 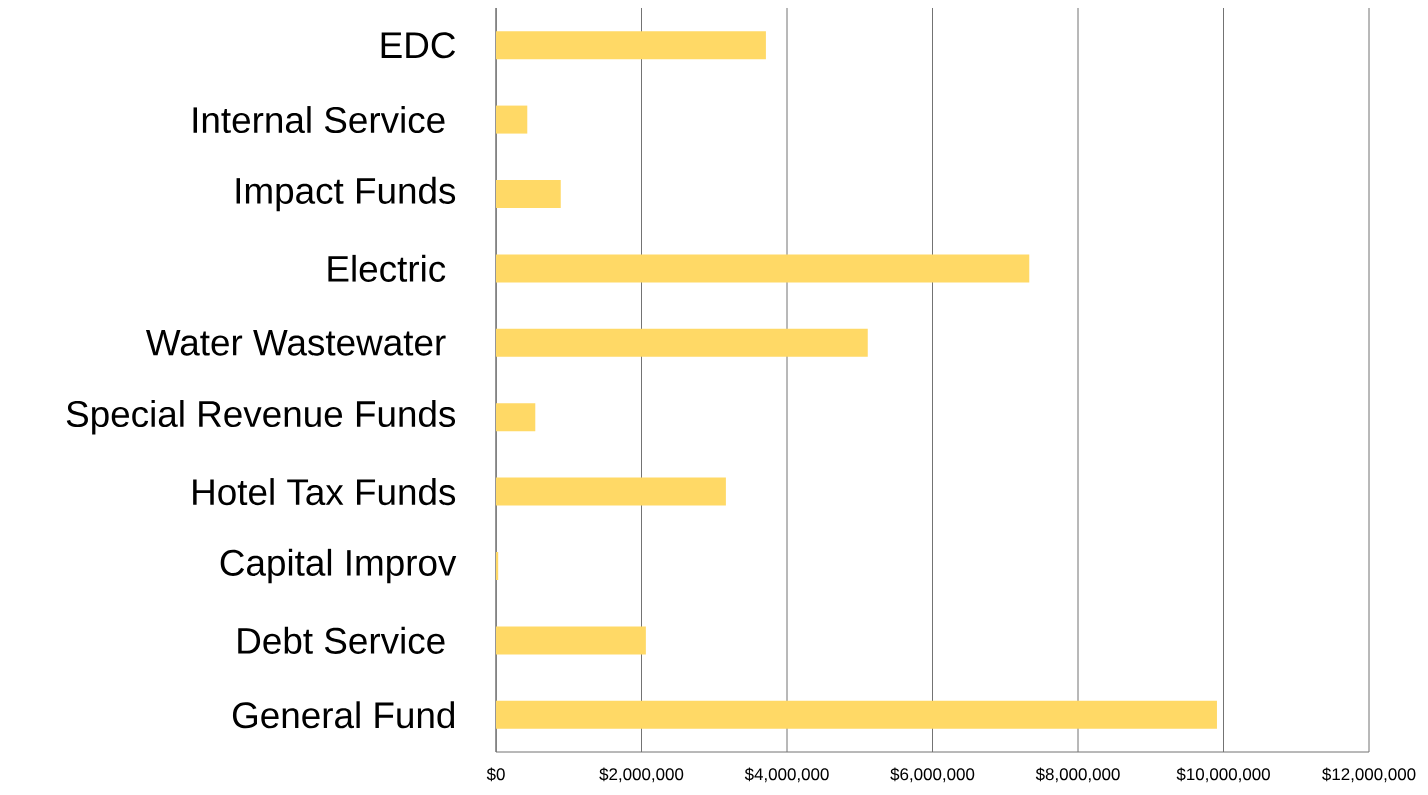 I want to click on y-tick-label: Impact Funds, so click(x=346, y=194).